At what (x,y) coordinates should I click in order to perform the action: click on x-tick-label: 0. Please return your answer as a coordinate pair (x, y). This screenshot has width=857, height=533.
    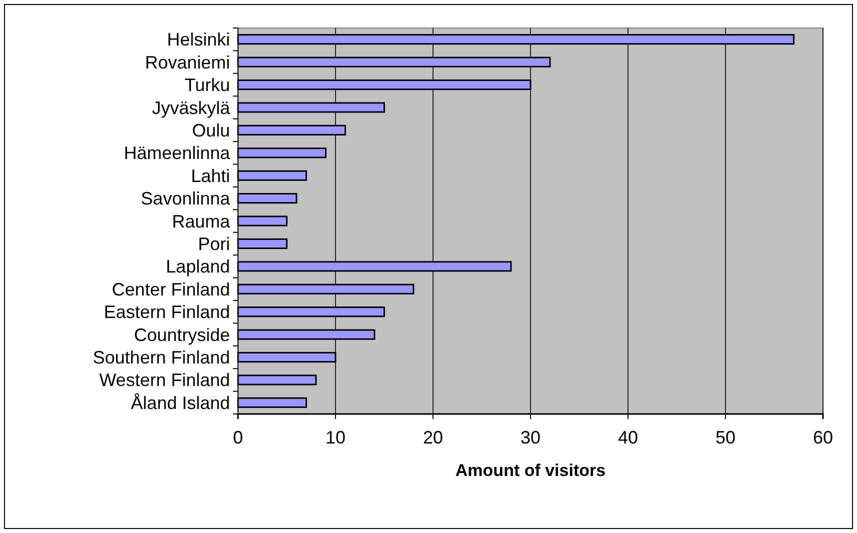
    Looking at the image, I should click on (238, 438).